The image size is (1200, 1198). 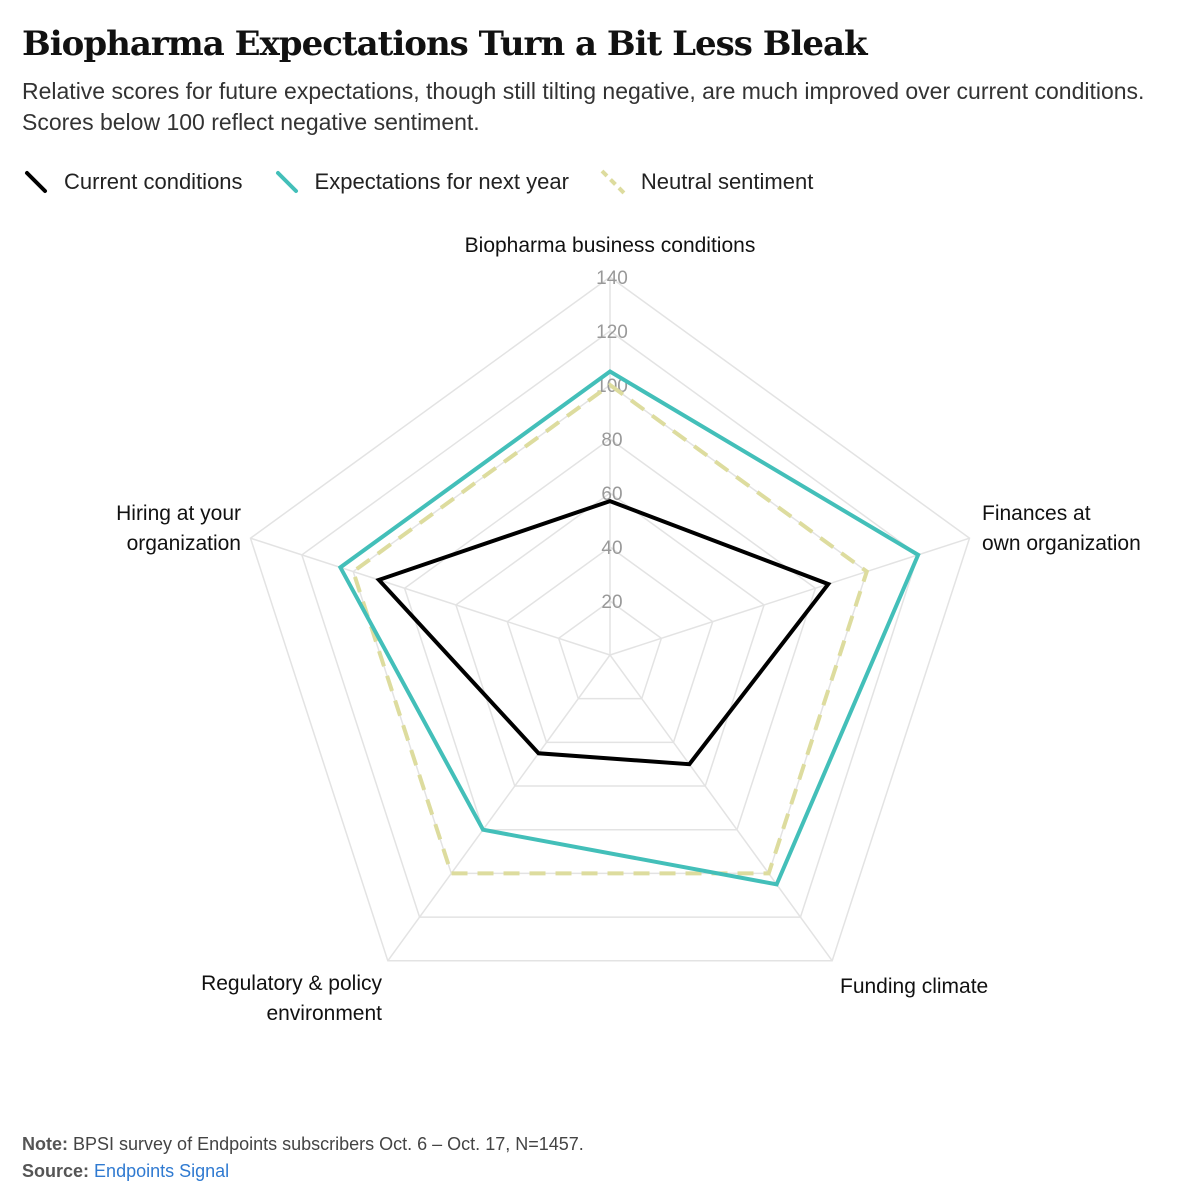 What do you see at coordinates (914, 986) in the screenshot?
I see `axis-label-2: Funding climate` at bounding box center [914, 986].